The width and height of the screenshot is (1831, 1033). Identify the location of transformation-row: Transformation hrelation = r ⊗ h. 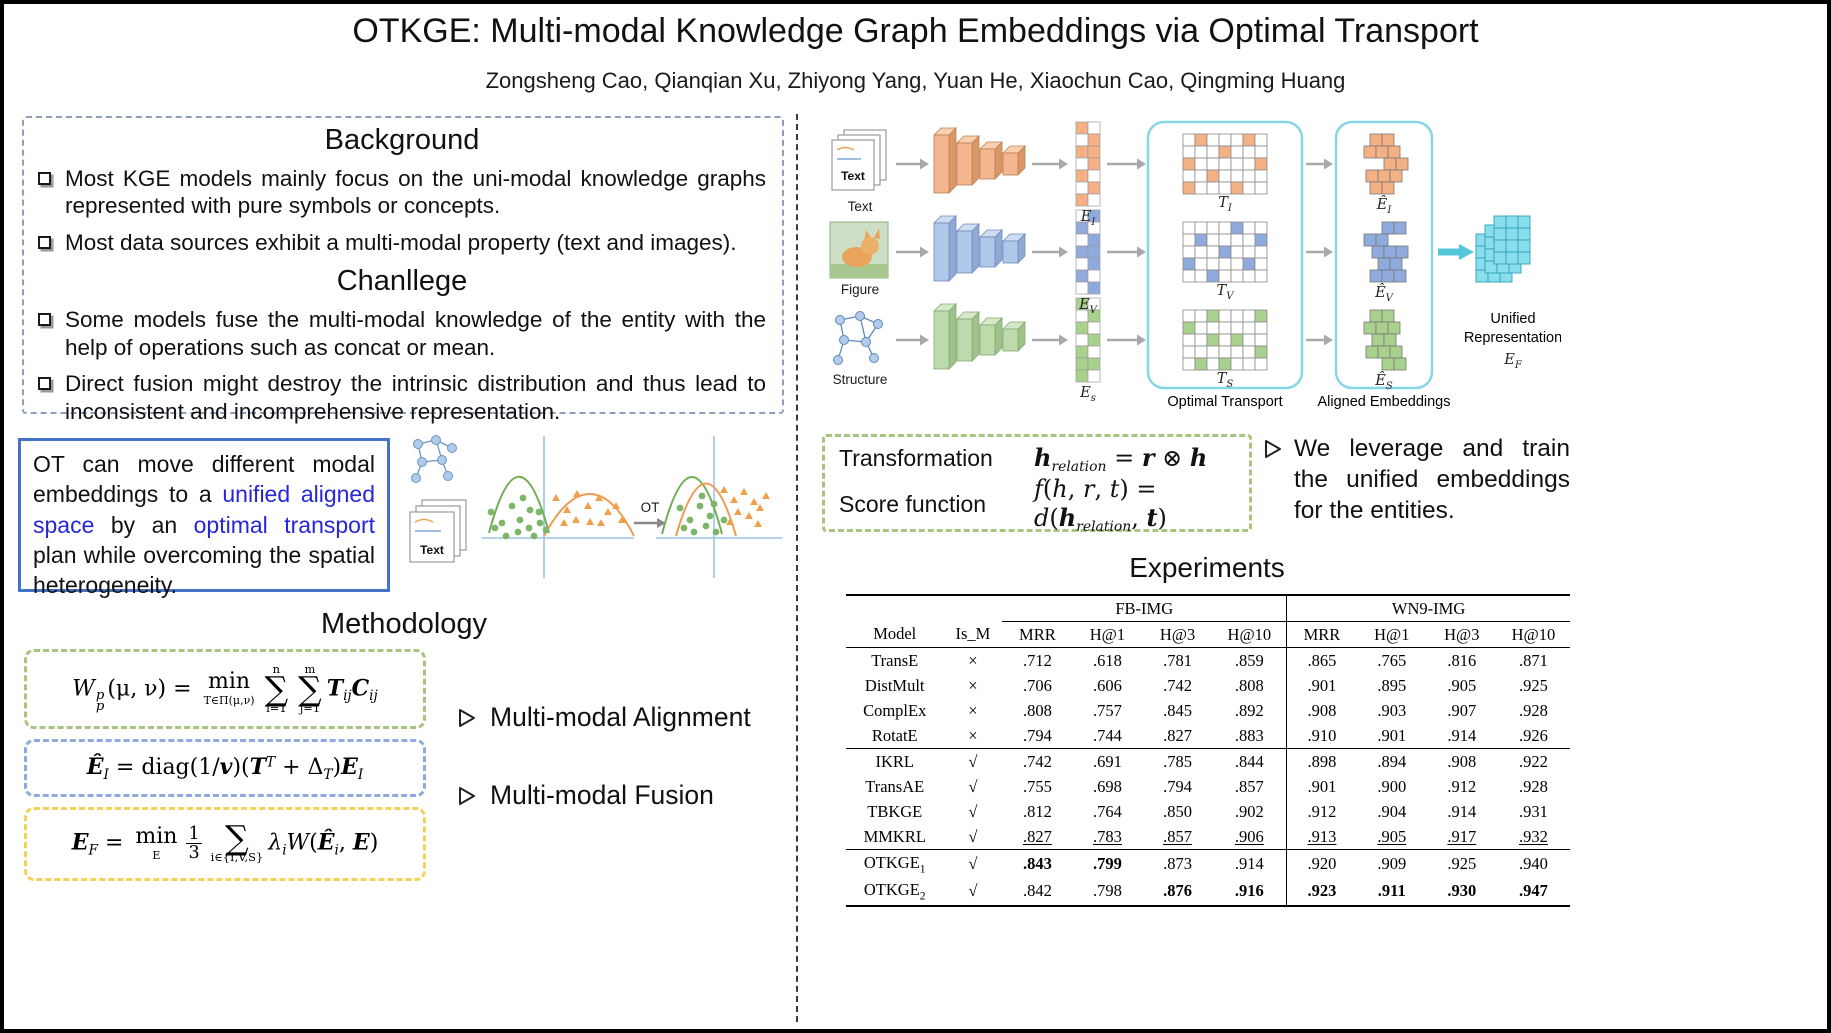
(1037, 459).